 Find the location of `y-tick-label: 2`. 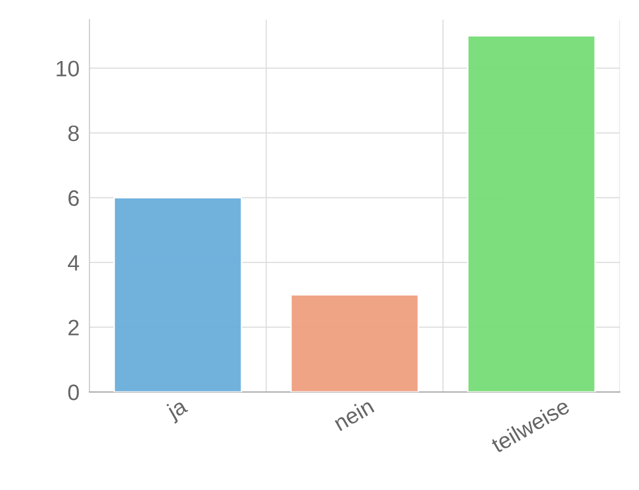

y-tick-label: 2 is located at coordinates (73, 328).